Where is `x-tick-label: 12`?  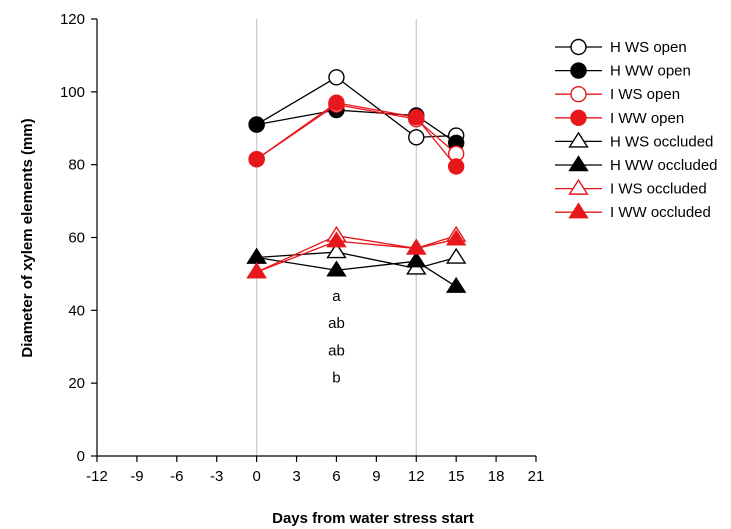
x-tick-label: 12 is located at coordinates (416, 476).